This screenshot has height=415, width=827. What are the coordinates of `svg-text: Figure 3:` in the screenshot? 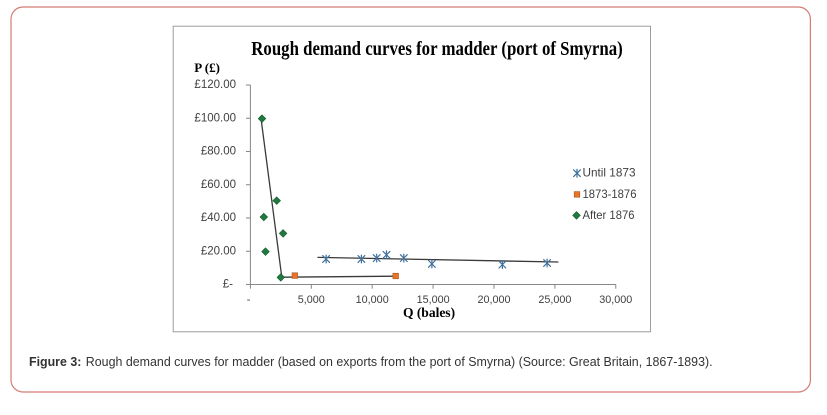 It's located at (55, 362).